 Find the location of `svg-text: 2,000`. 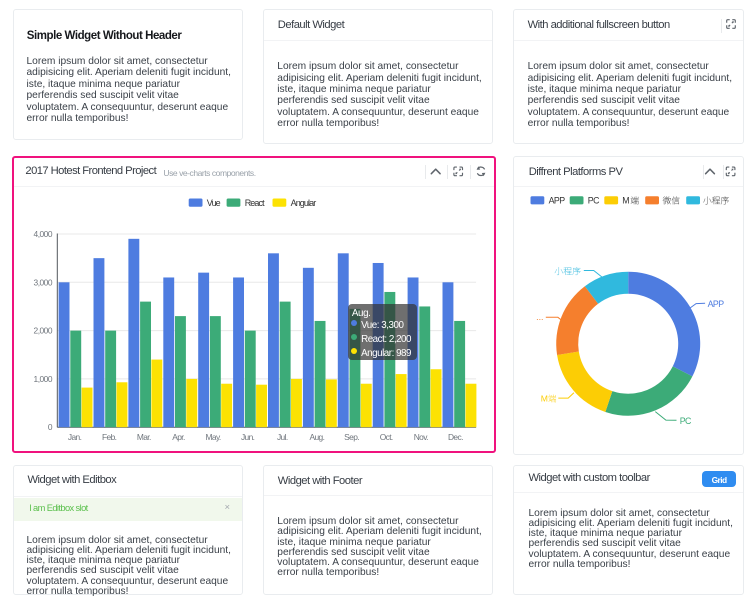

svg-text: 2,000 is located at coordinates (43, 331).